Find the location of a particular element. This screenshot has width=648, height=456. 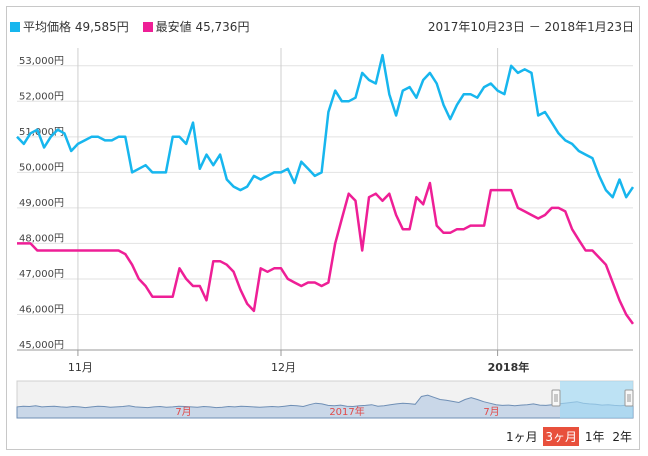

legend-item-min: 最安値 45,736円 is located at coordinates (196, 26).